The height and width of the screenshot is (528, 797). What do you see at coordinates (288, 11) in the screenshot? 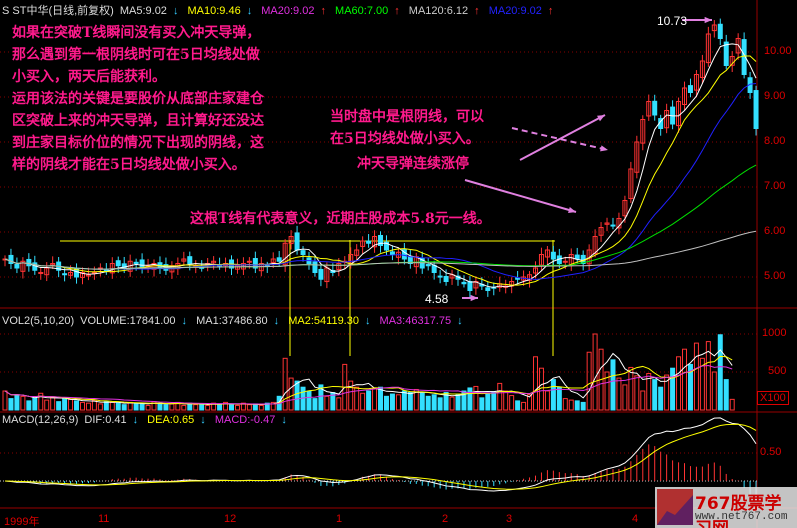
I see `ma20-value: MA20:9.02` at bounding box center [288, 11].